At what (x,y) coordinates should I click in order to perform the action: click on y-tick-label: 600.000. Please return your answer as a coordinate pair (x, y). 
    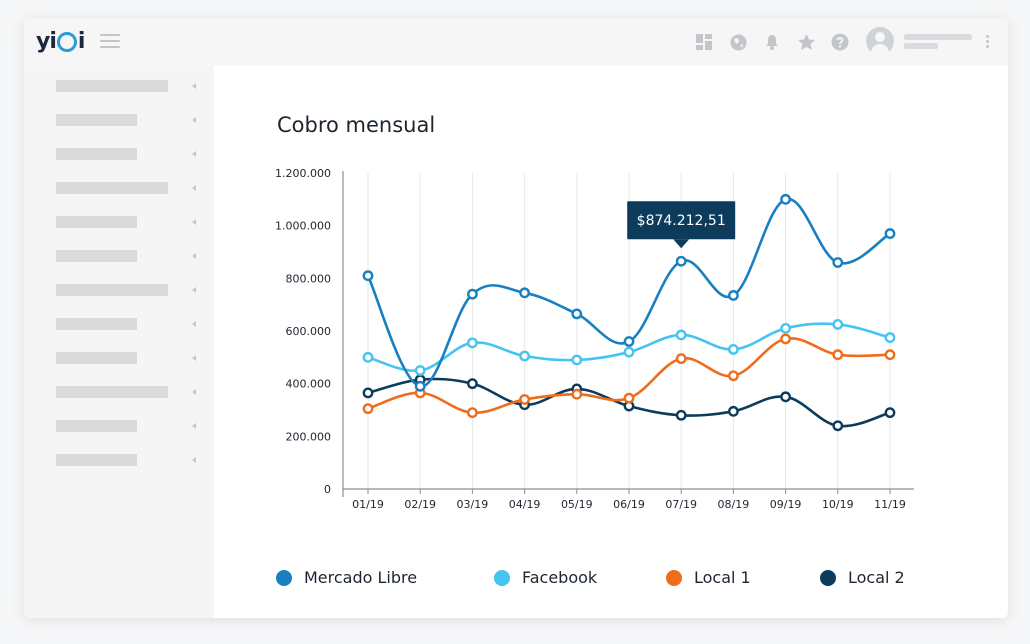
    Looking at the image, I should click on (309, 331).